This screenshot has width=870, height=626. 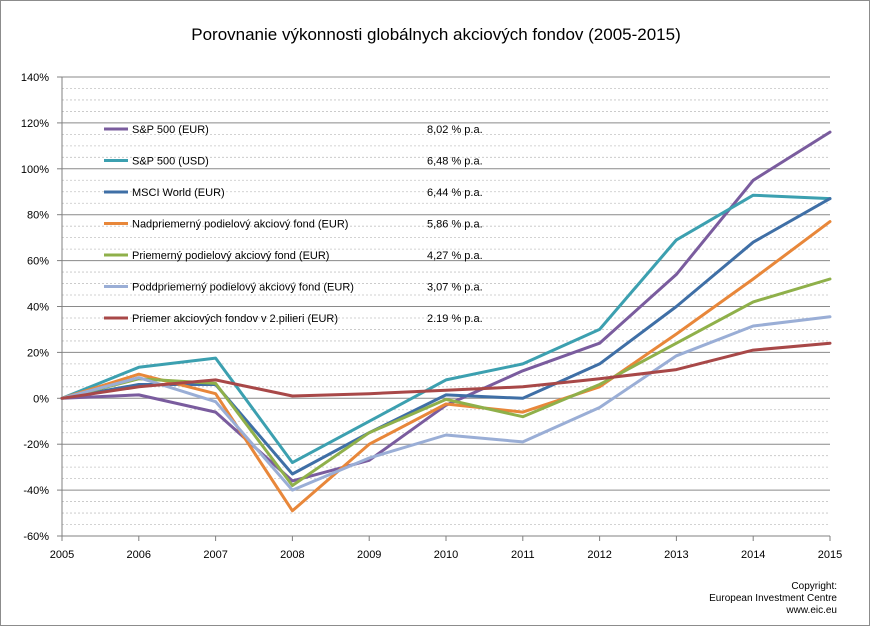 I want to click on y-tick-label: 20%, so click(x=38, y=353).